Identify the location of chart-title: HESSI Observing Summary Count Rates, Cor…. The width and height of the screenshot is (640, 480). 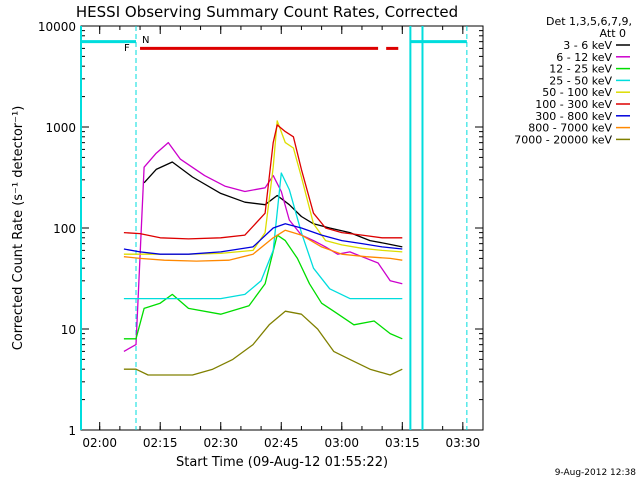
(267, 12).